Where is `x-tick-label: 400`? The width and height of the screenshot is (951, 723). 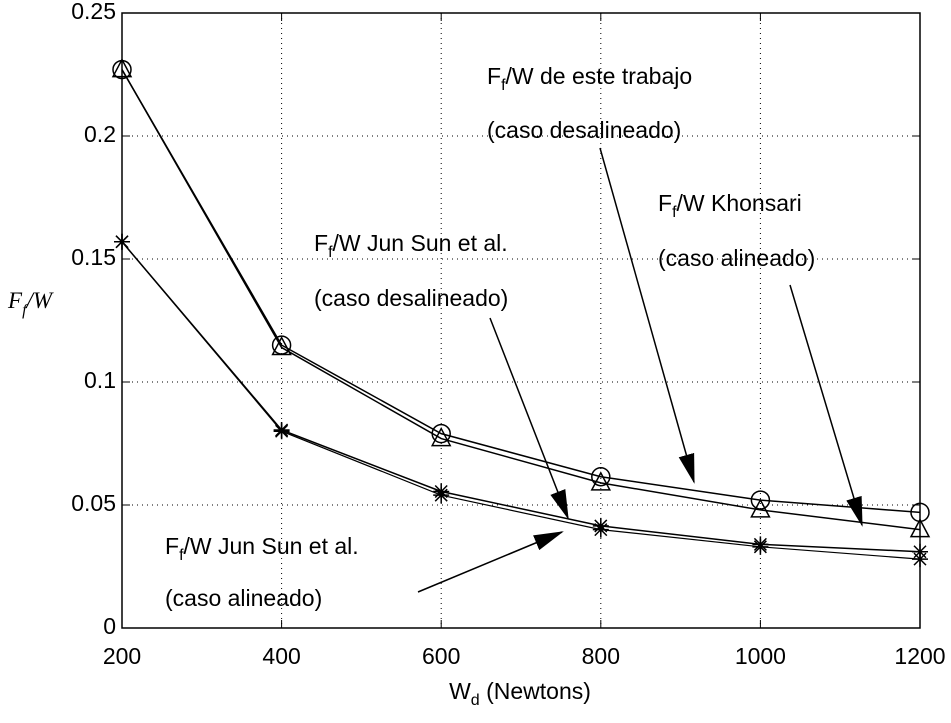
x-tick-label: 400 is located at coordinates (281, 656).